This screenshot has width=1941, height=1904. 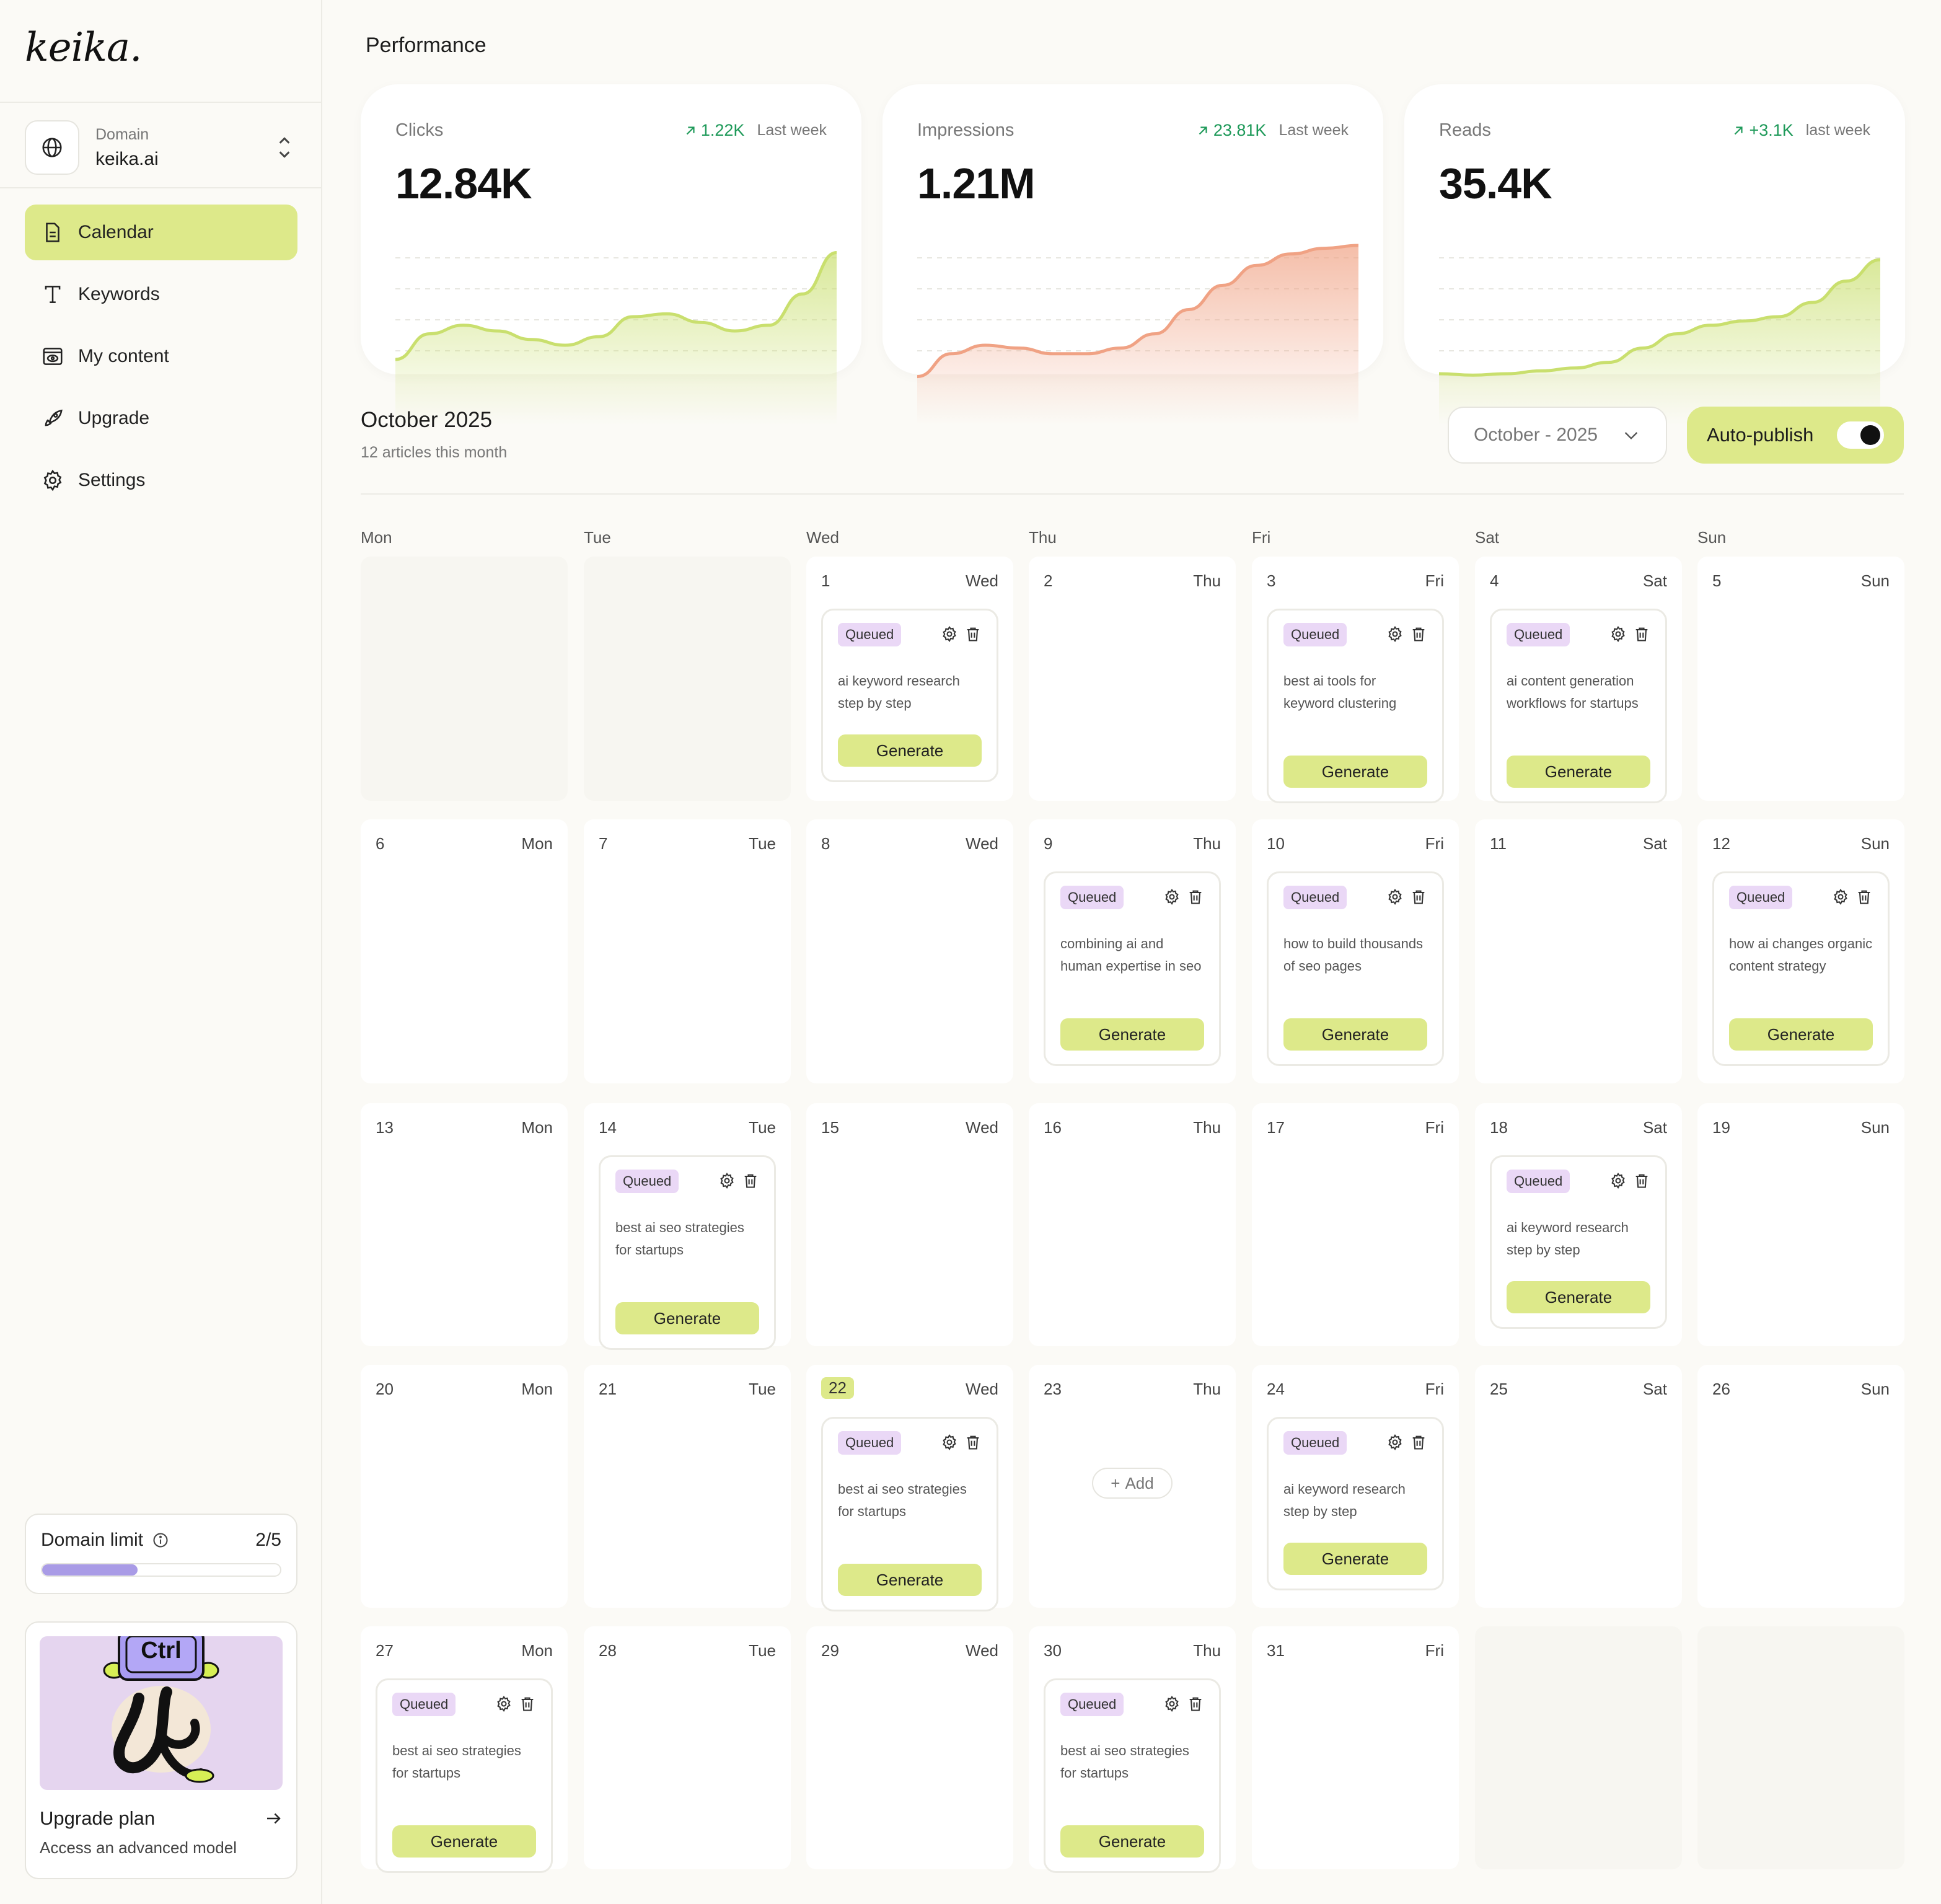 I want to click on calendar-day-11: 11 Sat, so click(x=1578, y=951).